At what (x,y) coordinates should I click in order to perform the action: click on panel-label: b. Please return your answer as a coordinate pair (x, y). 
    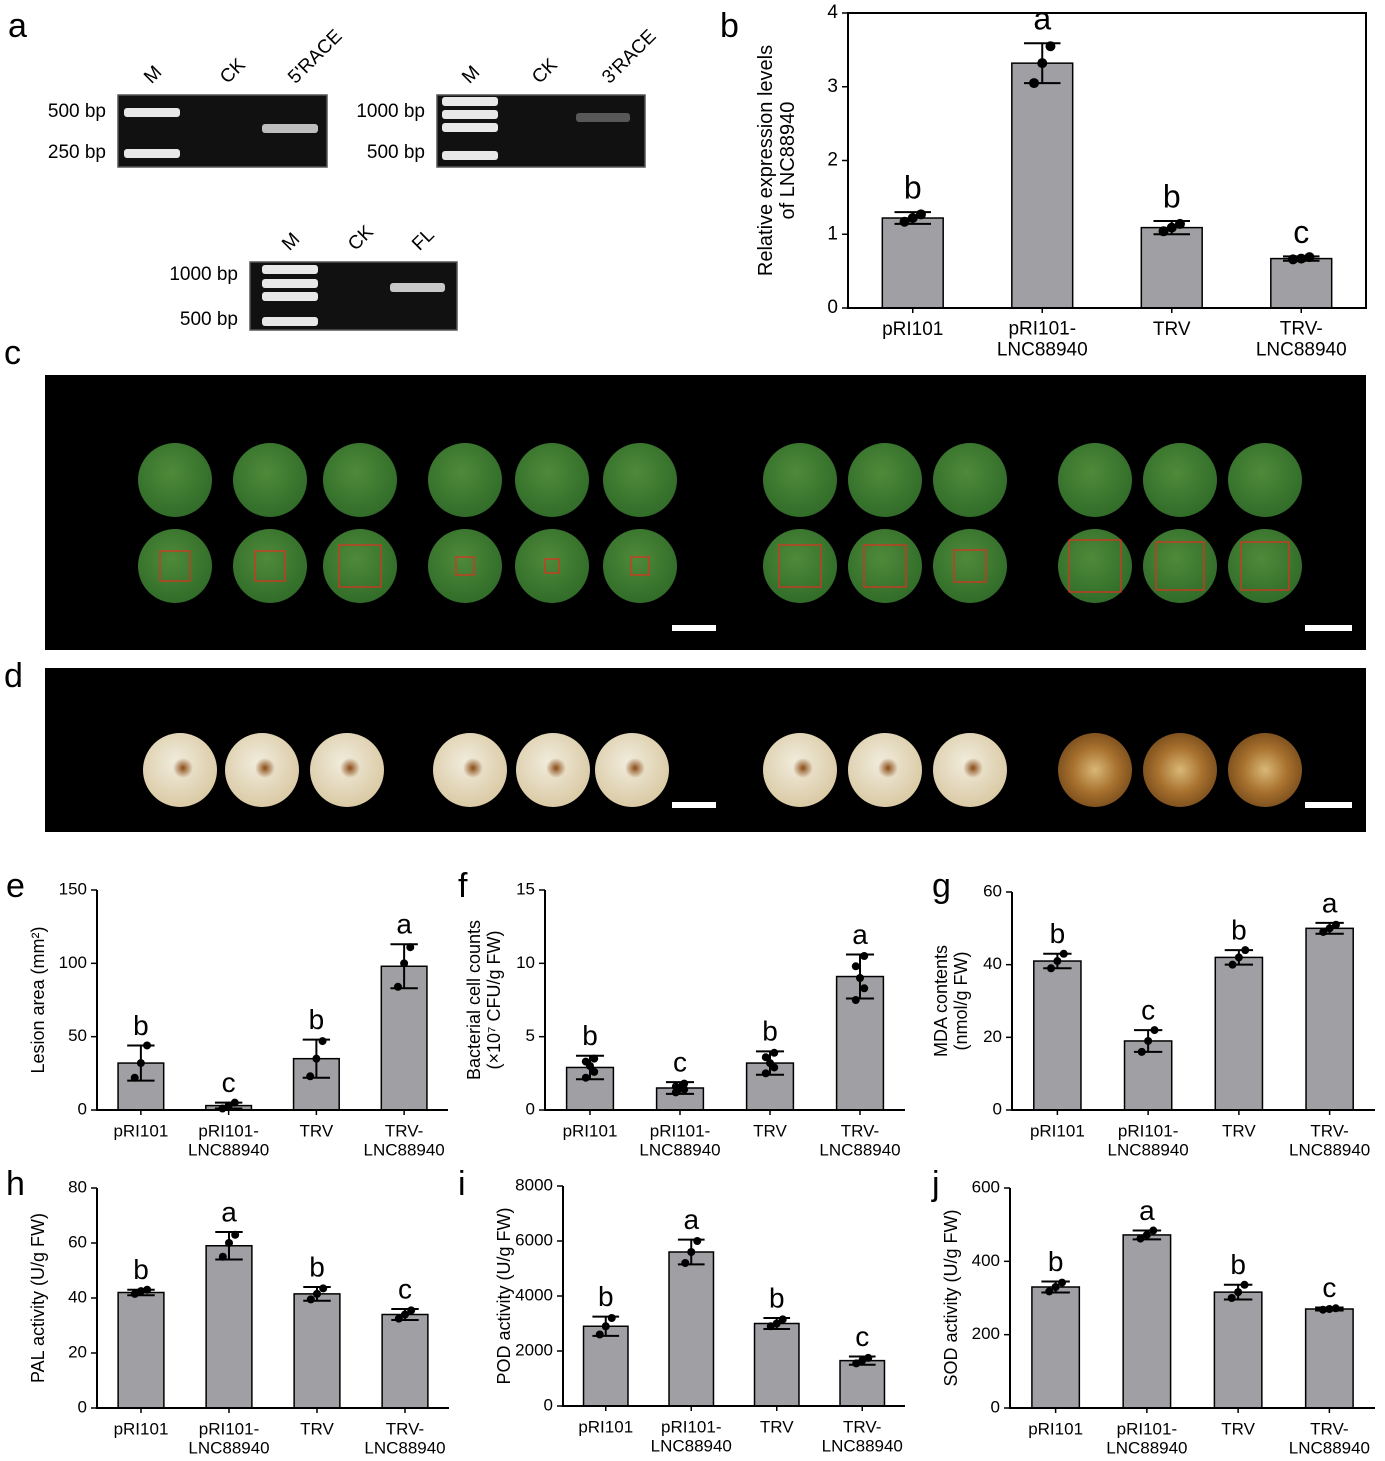
    Looking at the image, I should click on (729, 26).